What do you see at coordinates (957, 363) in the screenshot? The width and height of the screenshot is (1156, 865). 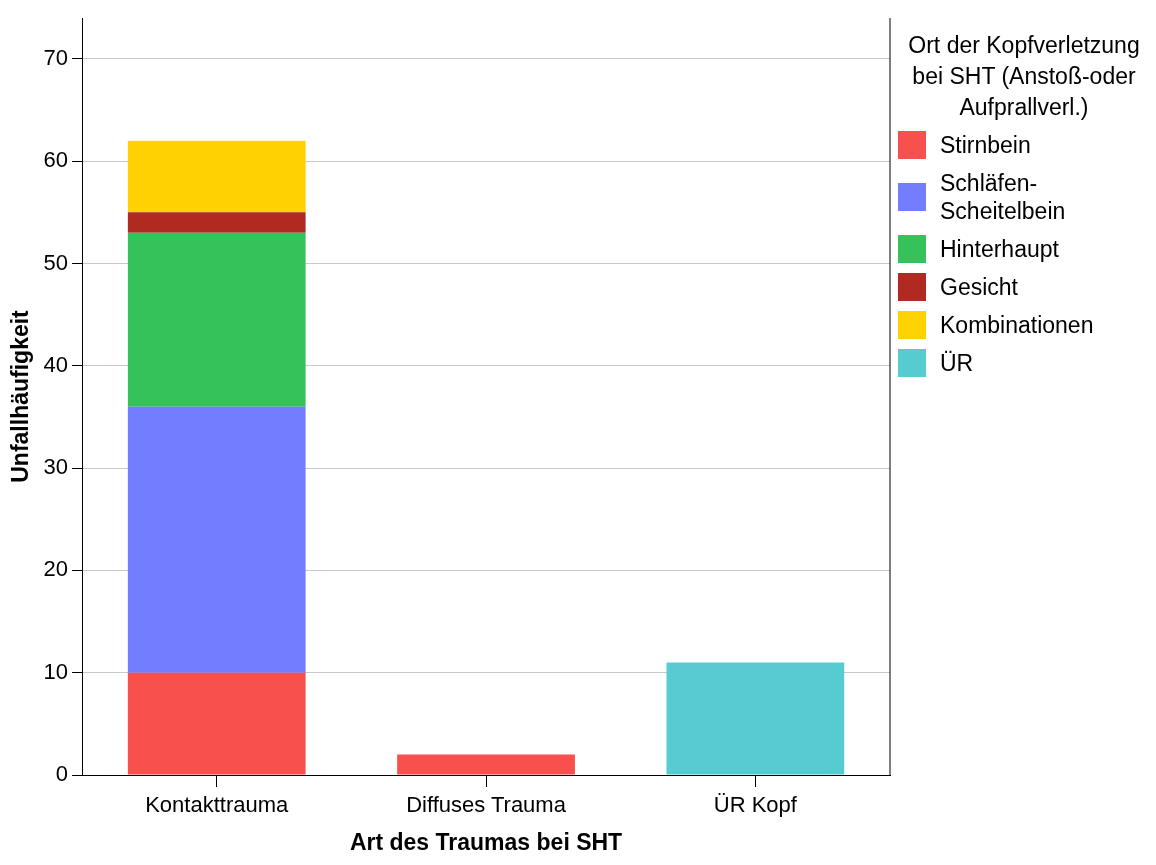 I see `legend-label: ÜR` at bounding box center [957, 363].